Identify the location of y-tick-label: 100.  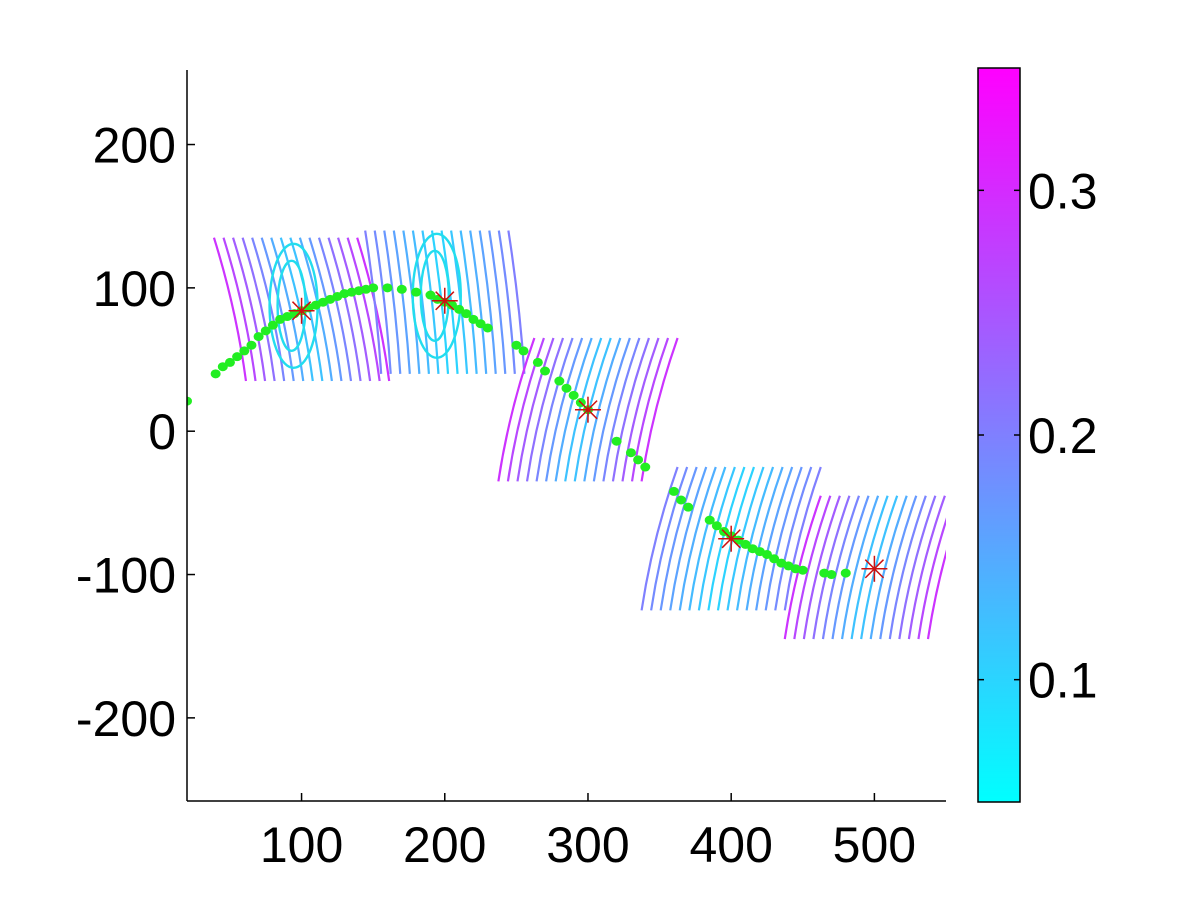
(134, 289).